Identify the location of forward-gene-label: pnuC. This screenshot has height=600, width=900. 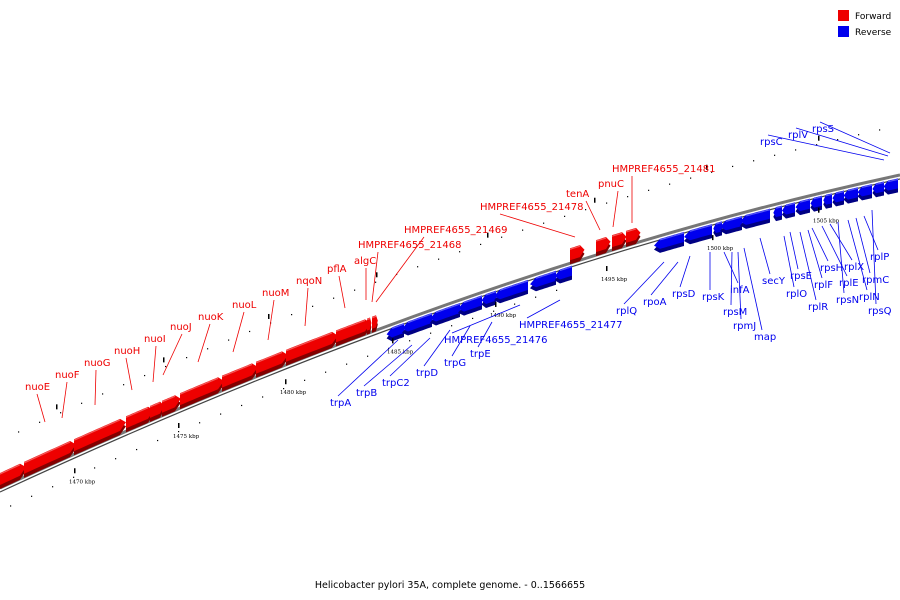
(611, 184).